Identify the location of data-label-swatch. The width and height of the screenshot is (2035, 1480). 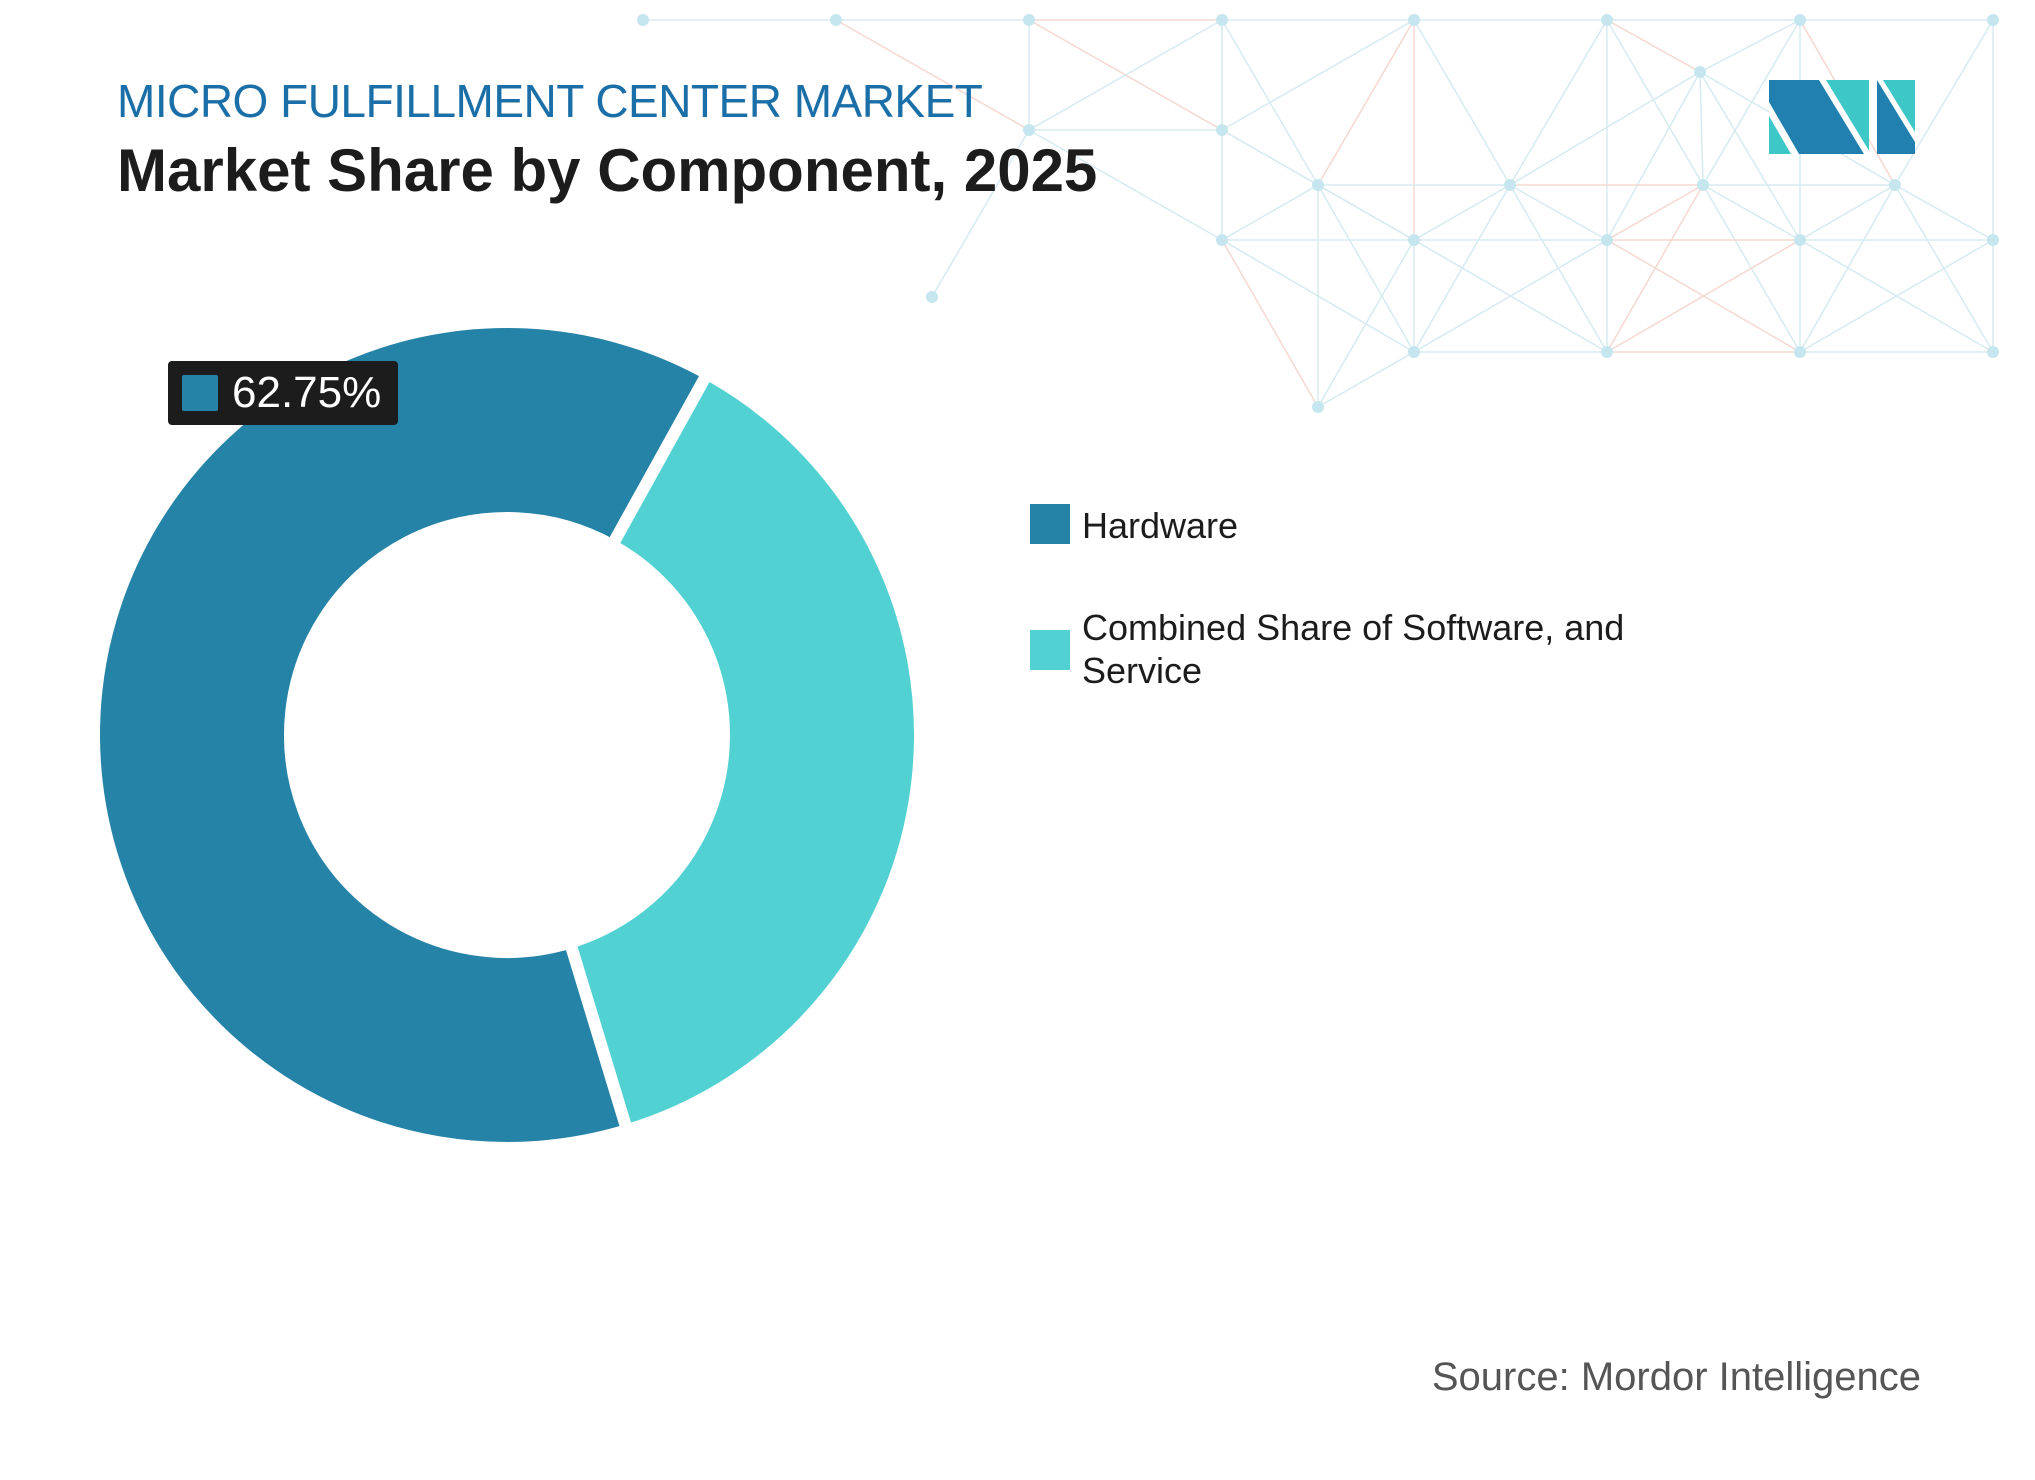
(200, 393).